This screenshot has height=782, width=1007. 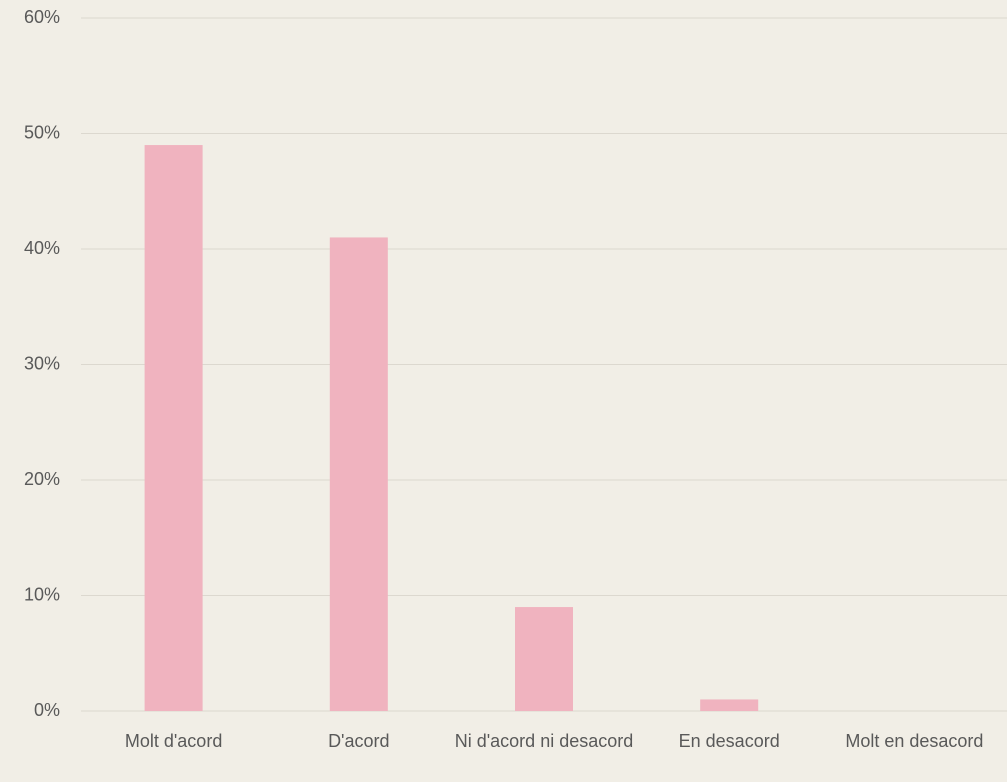 I want to click on x-tick-label: Molt d'acord, so click(x=173, y=741).